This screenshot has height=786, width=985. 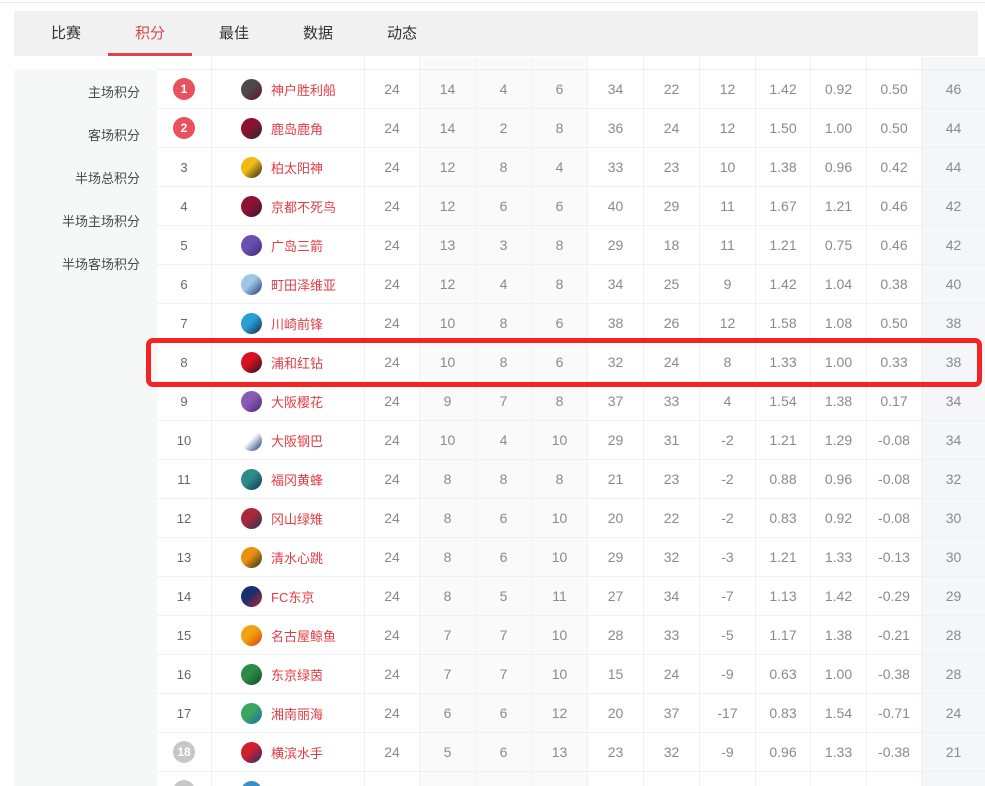 What do you see at coordinates (297, 441) in the screenshot?
I see `team-name-link: 大阪钢巴` at bounding box center [297, 441].